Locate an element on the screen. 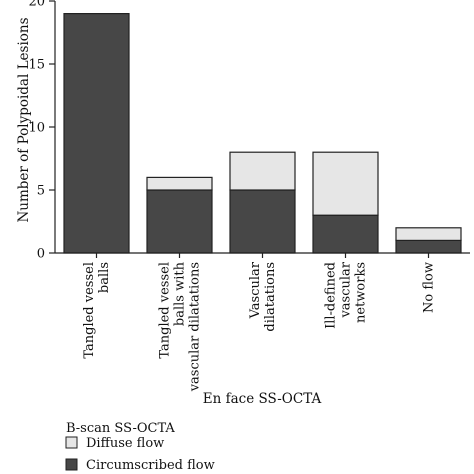 The image size is (474, 474). y-tick-label-5: 5 is located at coordinates (41, 191).